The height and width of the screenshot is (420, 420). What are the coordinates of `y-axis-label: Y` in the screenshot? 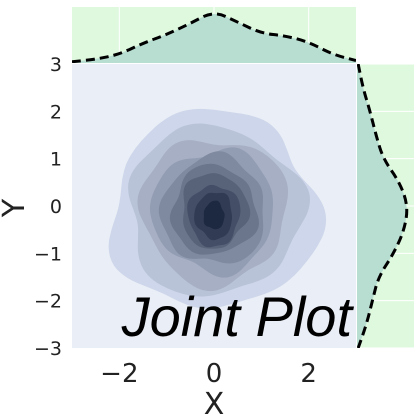 It's located at (16, 208).